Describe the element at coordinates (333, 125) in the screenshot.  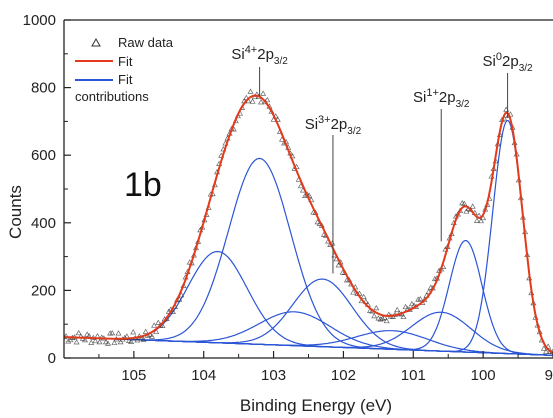
I see `peak-label: Si3+2p3/2` at that location.